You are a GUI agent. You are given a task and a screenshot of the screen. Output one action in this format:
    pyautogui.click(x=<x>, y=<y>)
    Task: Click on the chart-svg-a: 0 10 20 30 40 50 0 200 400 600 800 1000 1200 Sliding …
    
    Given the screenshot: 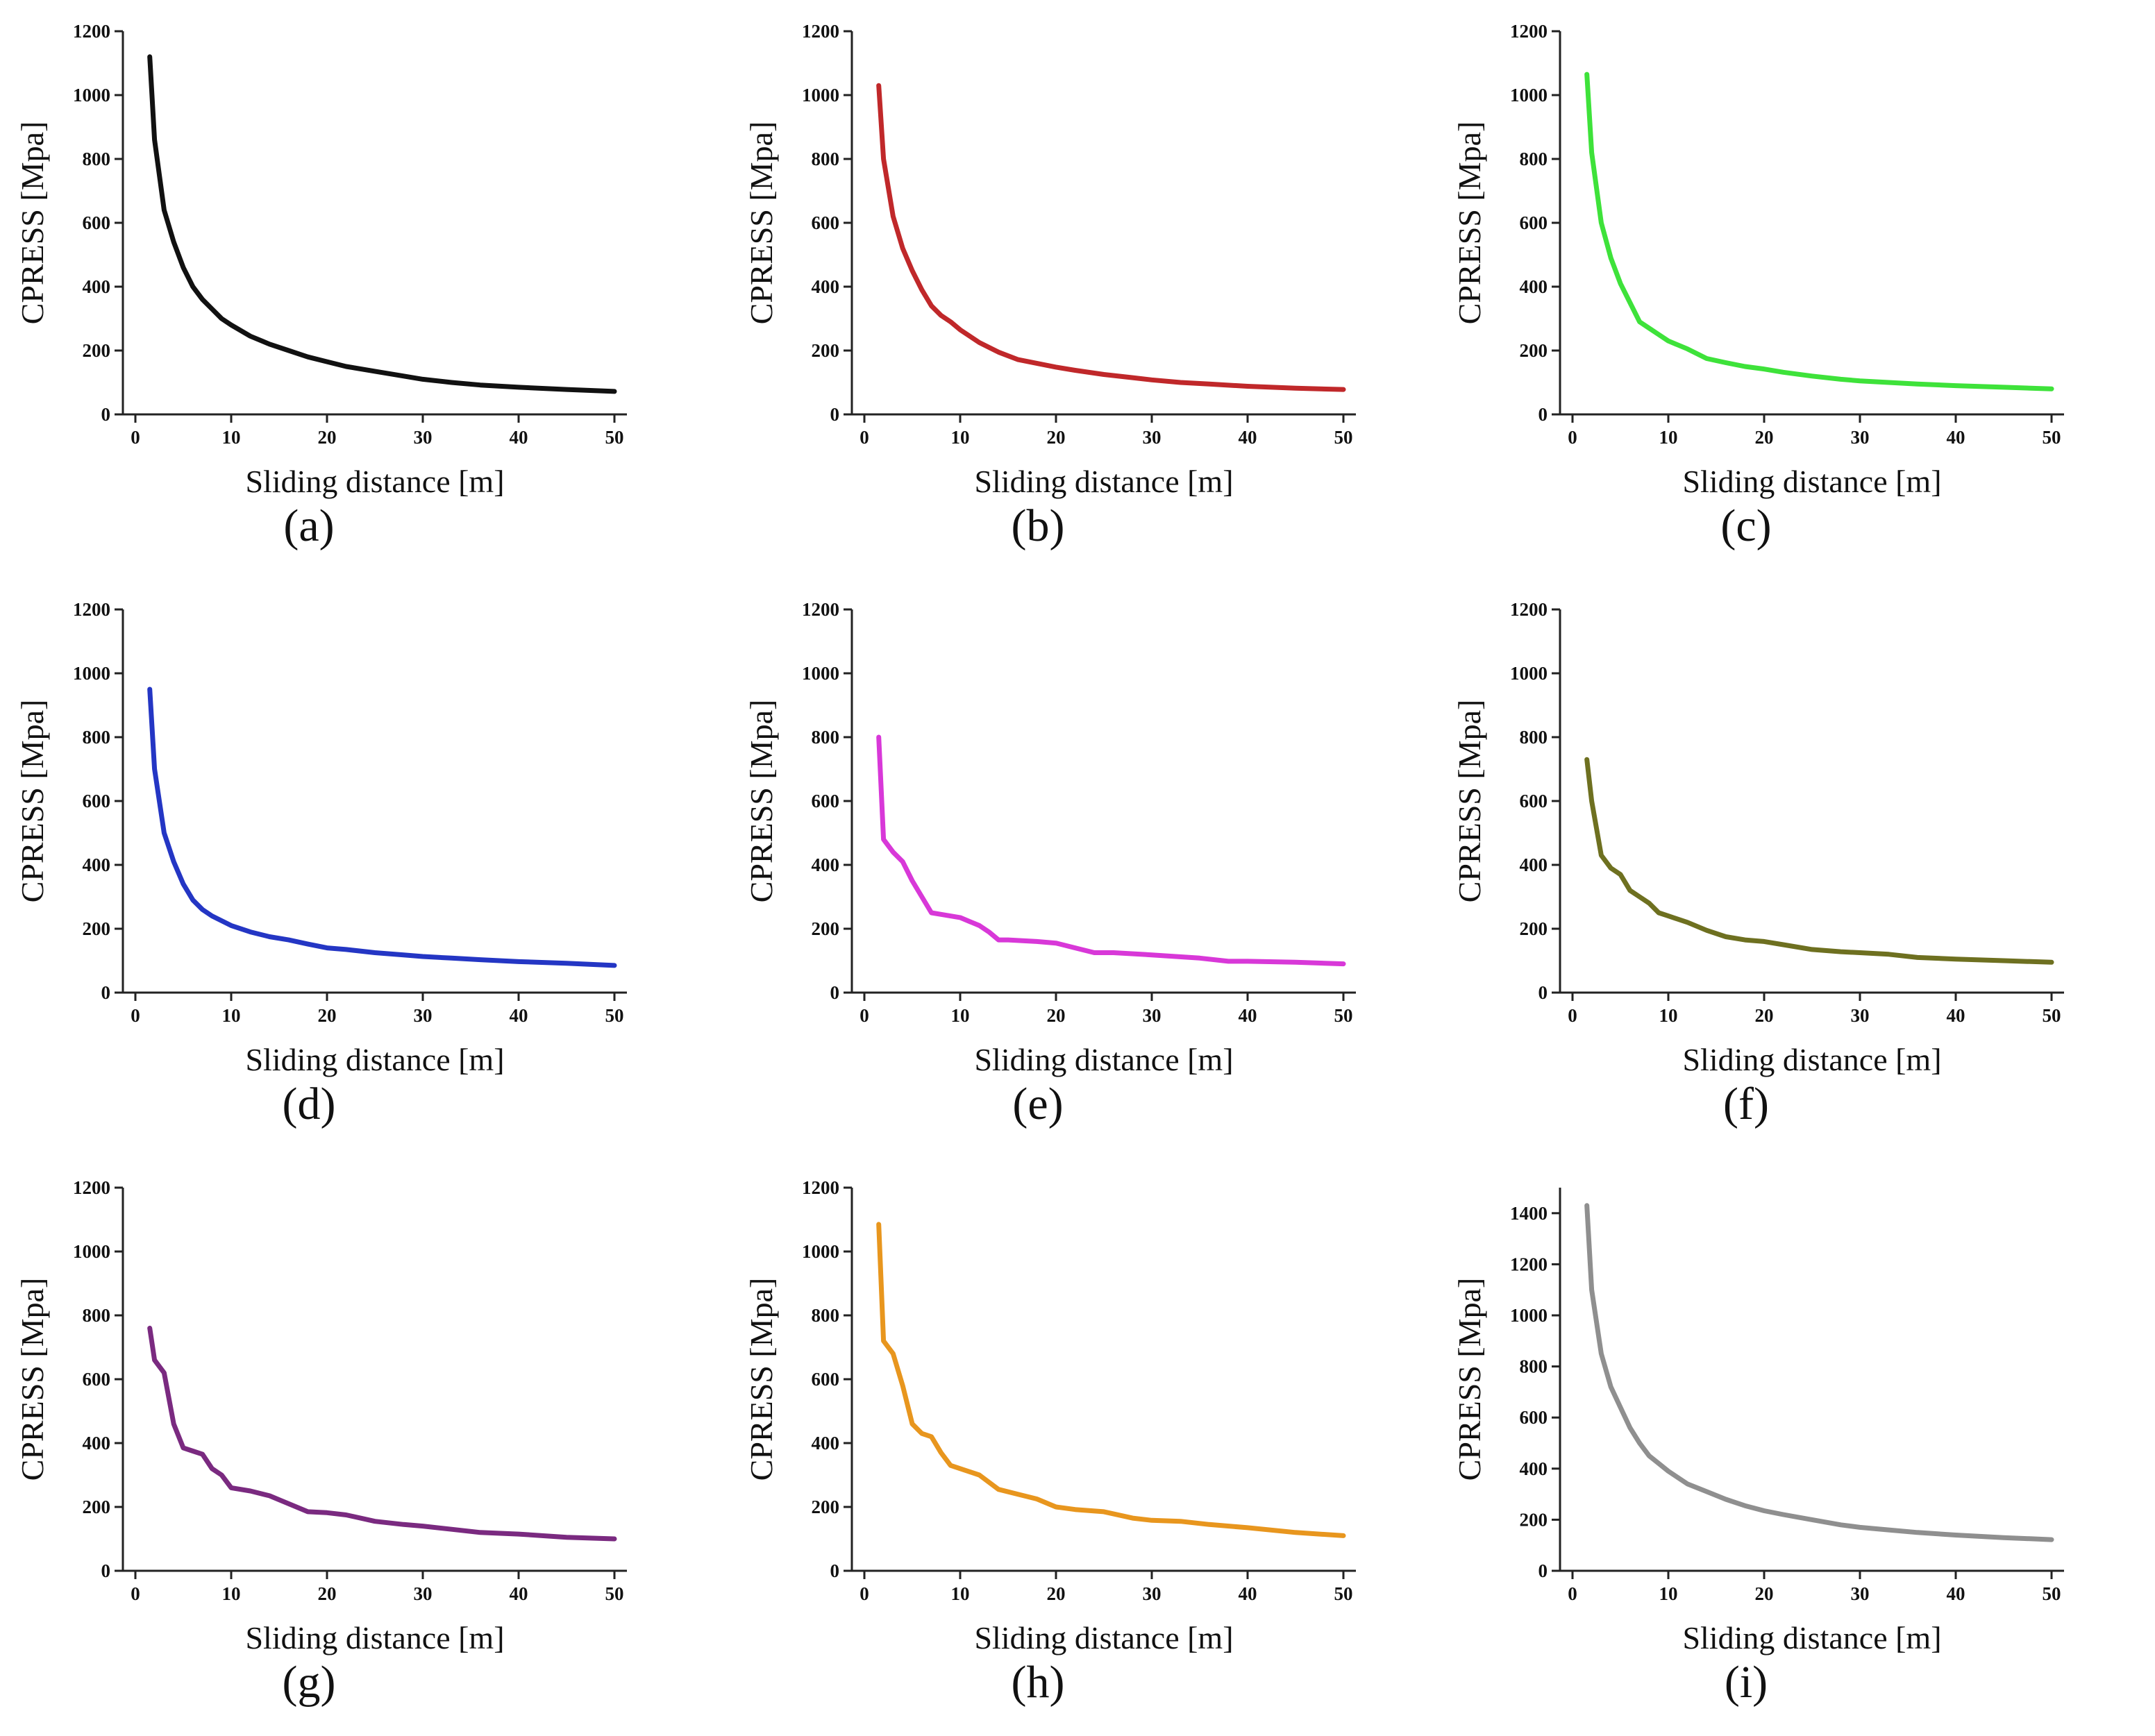 What is the action you would take?
    pyautogui.click(x=321, y=260)
    